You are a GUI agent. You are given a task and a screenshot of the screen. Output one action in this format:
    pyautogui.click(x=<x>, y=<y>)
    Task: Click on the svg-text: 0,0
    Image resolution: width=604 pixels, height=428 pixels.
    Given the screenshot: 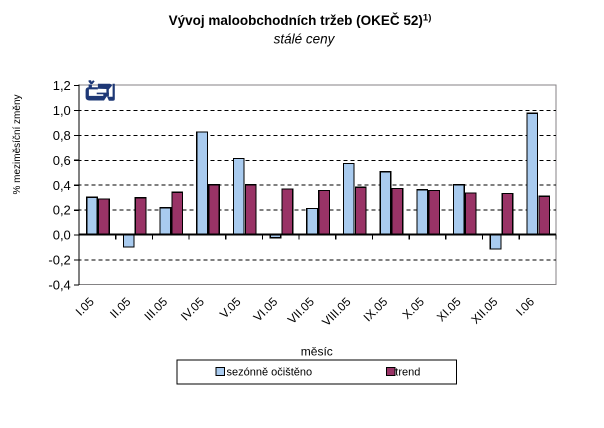 What is the action you would take?
    pyautogui.click(x=62, y=235)
    